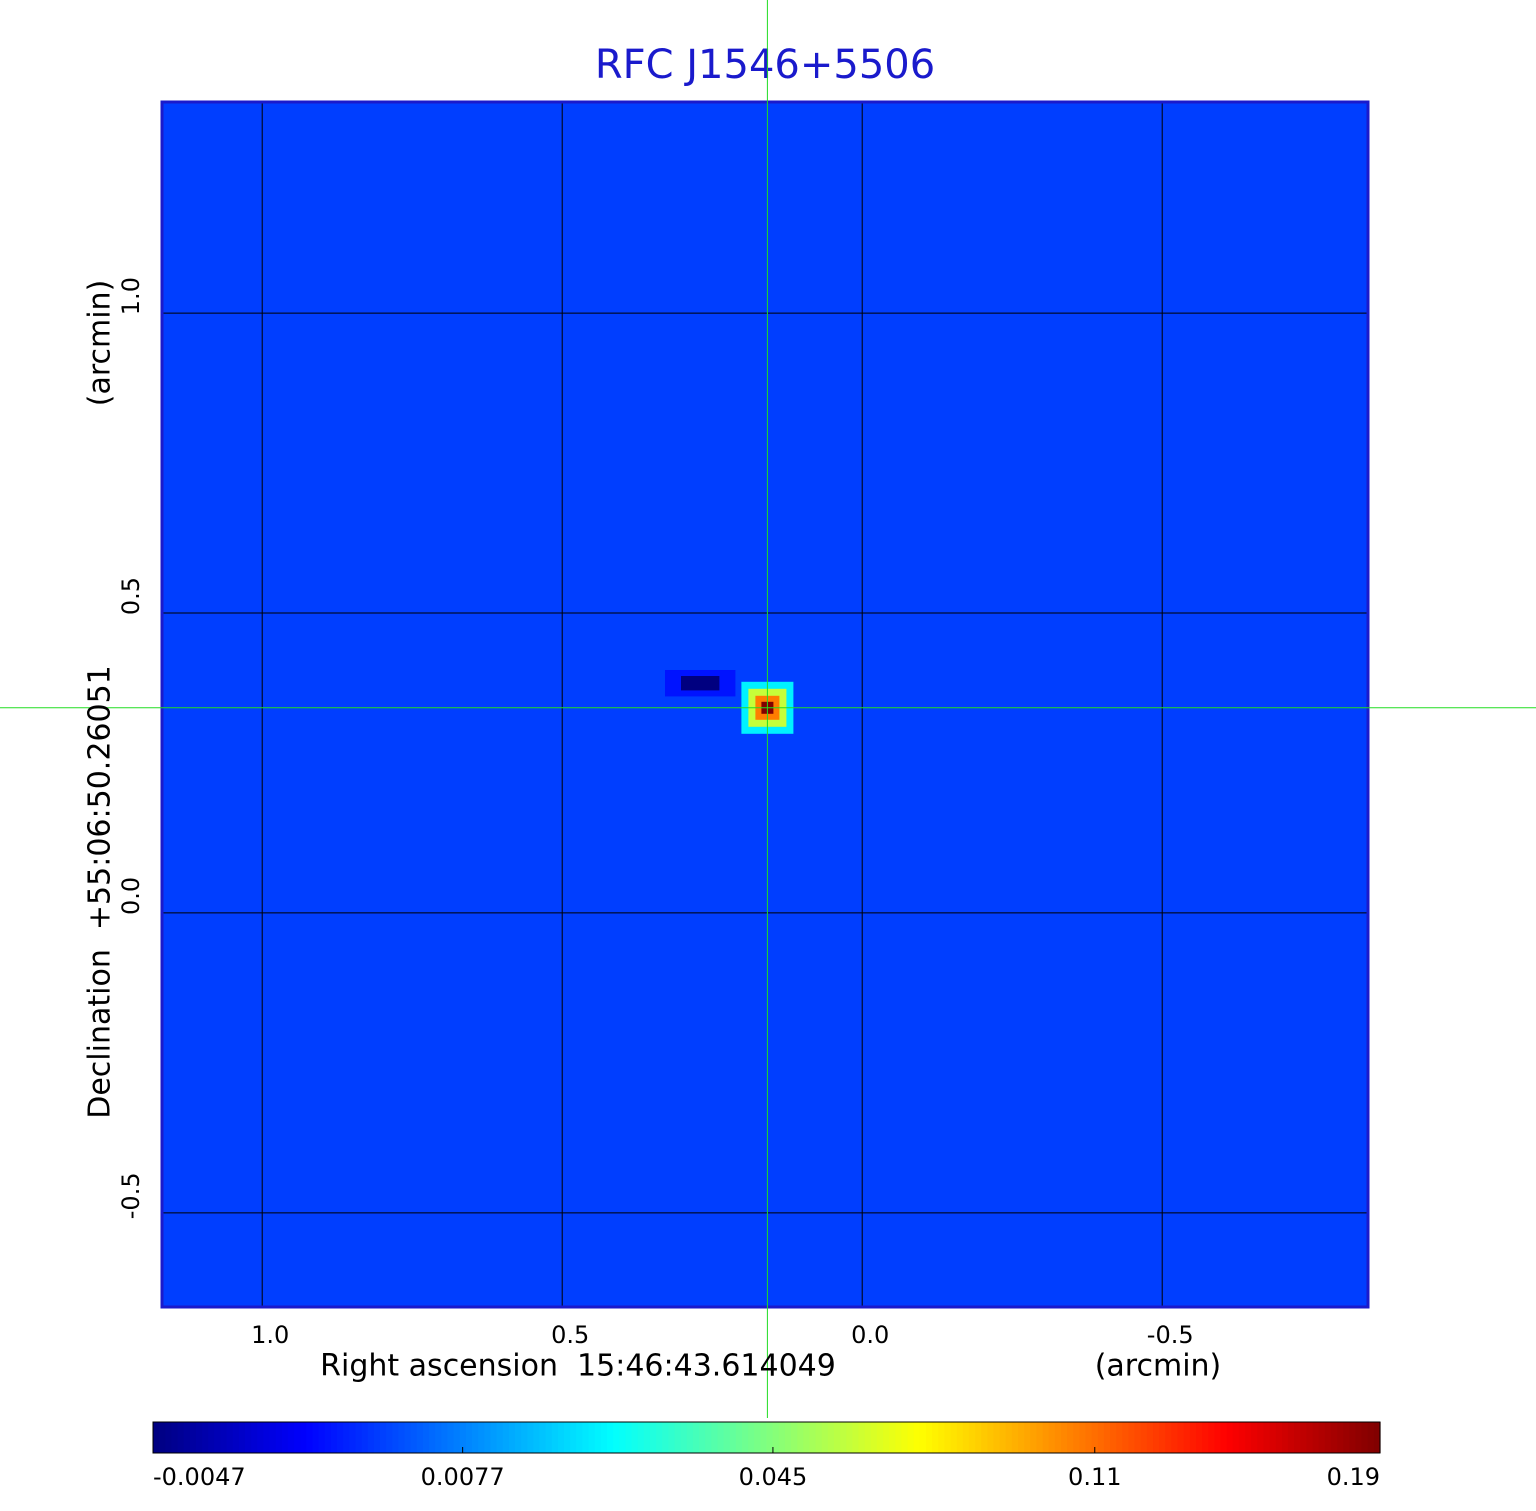 This screenshot has width=1536, height=1511. Describe the element at coordinates (131, 596) in the screenshot. I see `y-tick-label: 0.5` at that location.